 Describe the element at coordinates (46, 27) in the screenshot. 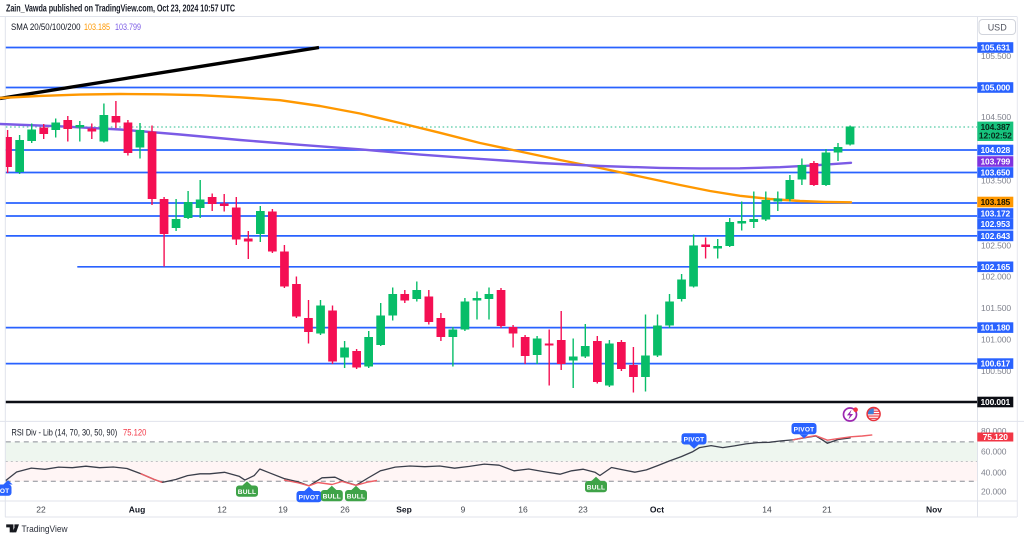

I see `svg-text: SMA 20/50/100/200` at that location.